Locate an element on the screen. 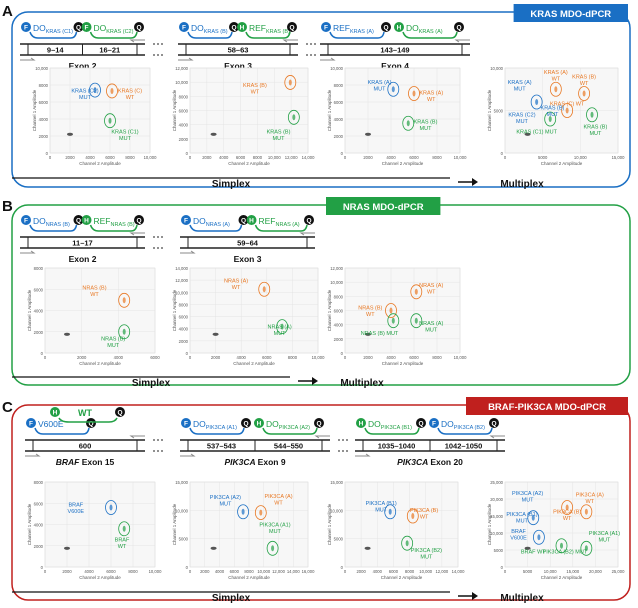 Image resolution: width=638 pixels, height=608 pixels. exon-label: Exon 3 is located at coordinates (248, 259).